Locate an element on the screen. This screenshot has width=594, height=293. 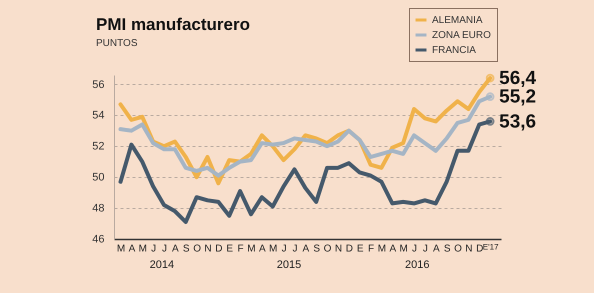
y-tick-label: 52 is located at coordinates (98, 146).